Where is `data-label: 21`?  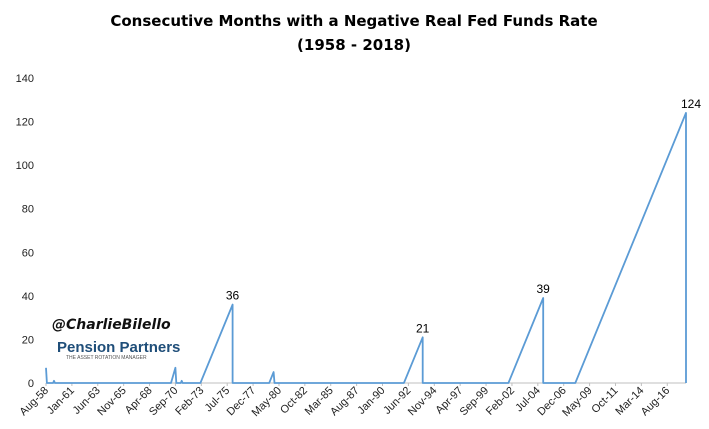
data-label: 21 is located at coordinates (423, 328).